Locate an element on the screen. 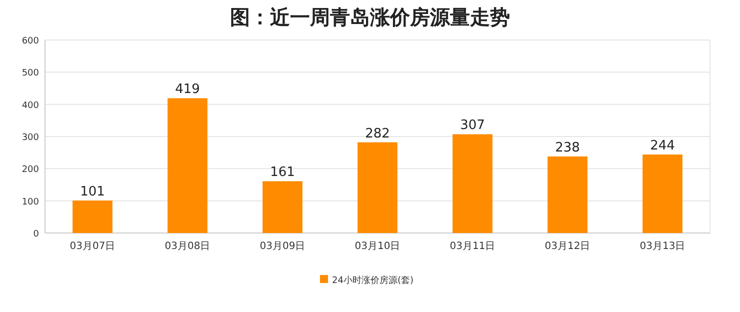 The image size is (740, 312). x-tick-label: 03月07日 is located at coordinates (93, 246).